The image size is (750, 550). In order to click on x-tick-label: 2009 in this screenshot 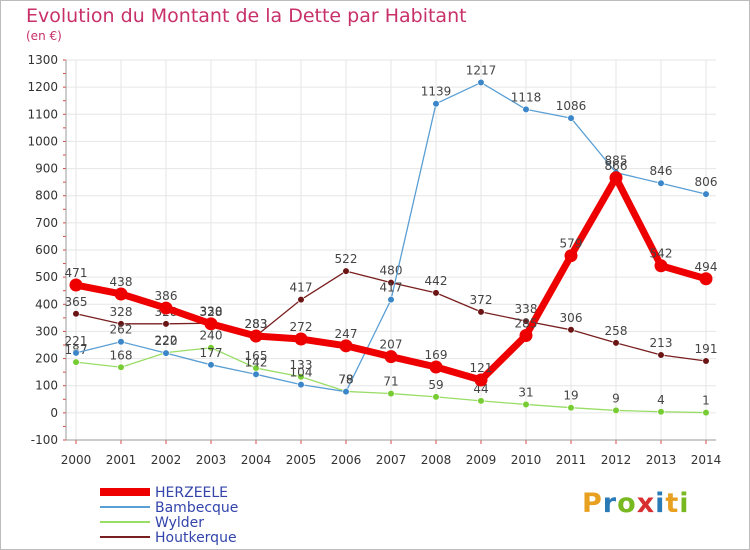, I will do `click(481, 460)`.